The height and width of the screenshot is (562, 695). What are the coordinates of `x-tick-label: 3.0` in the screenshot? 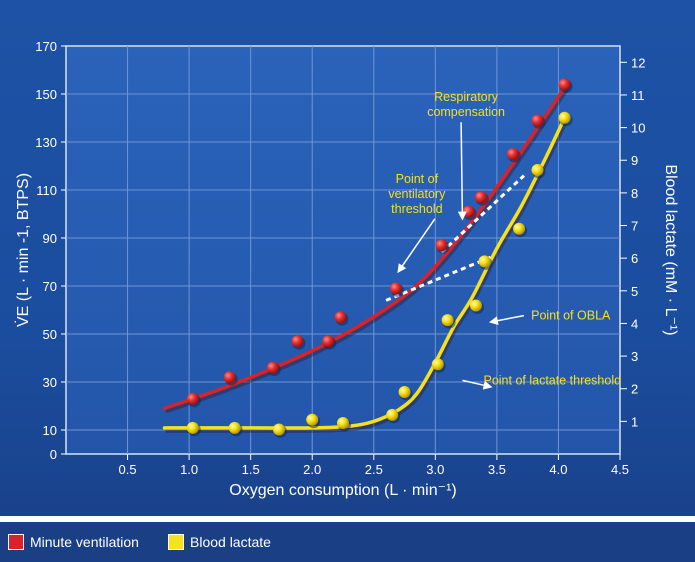 It's located at (435, 469).